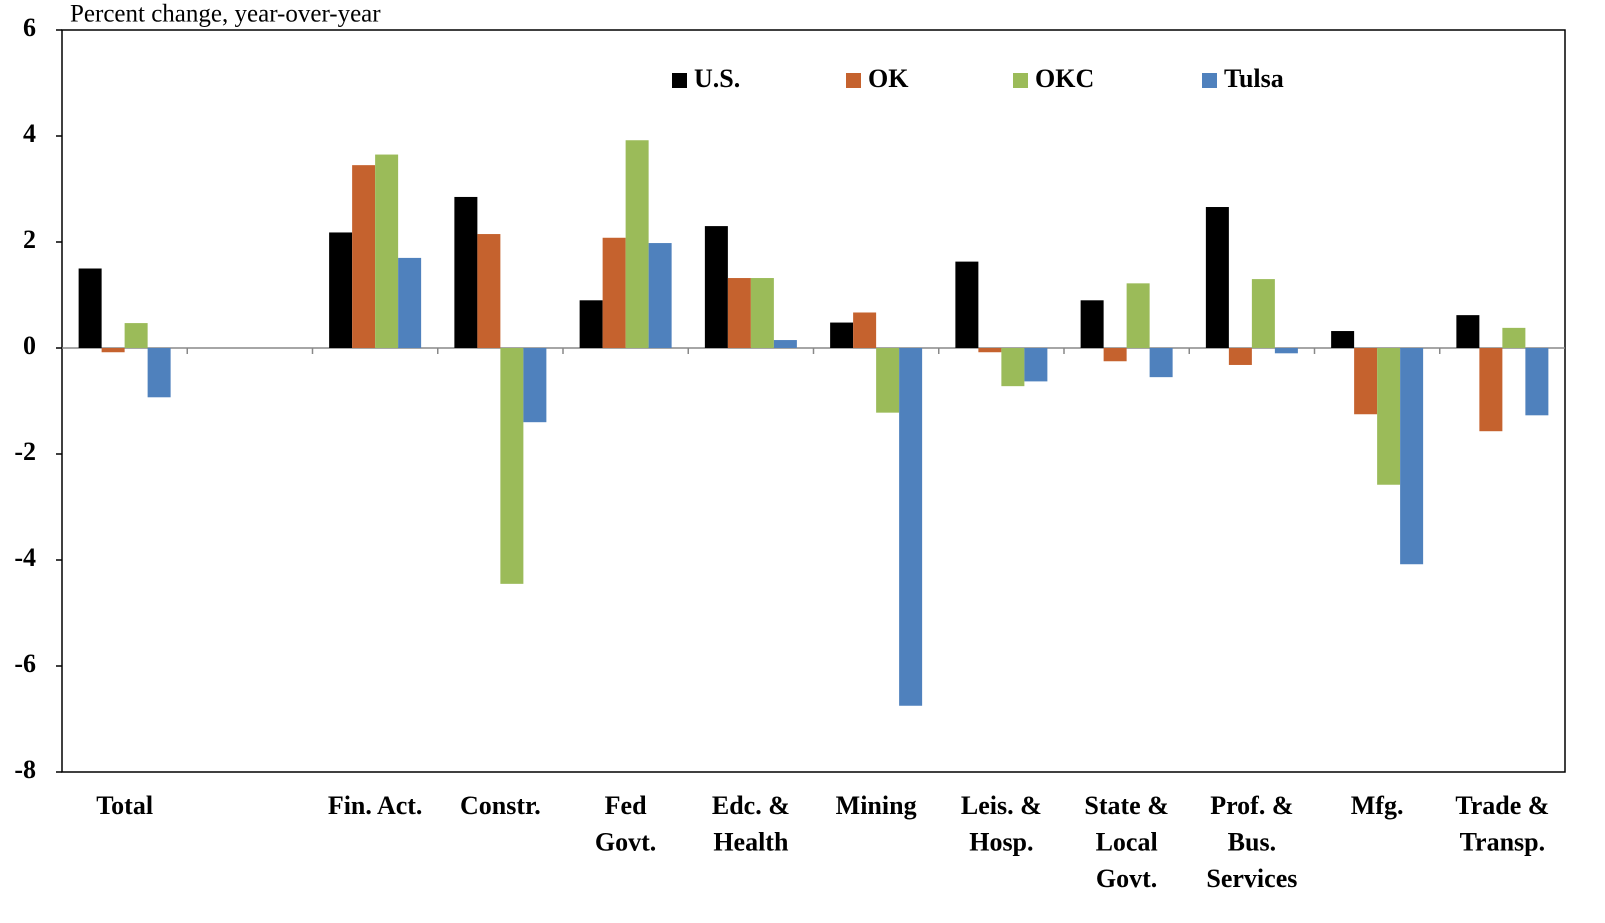 Image resolution: width=1605 pixels, height=923 pixels. What do you see at coordinates (25, 451) in the screenshot?
I see `y-tick-label: -2` at bounding box center [25, 451].